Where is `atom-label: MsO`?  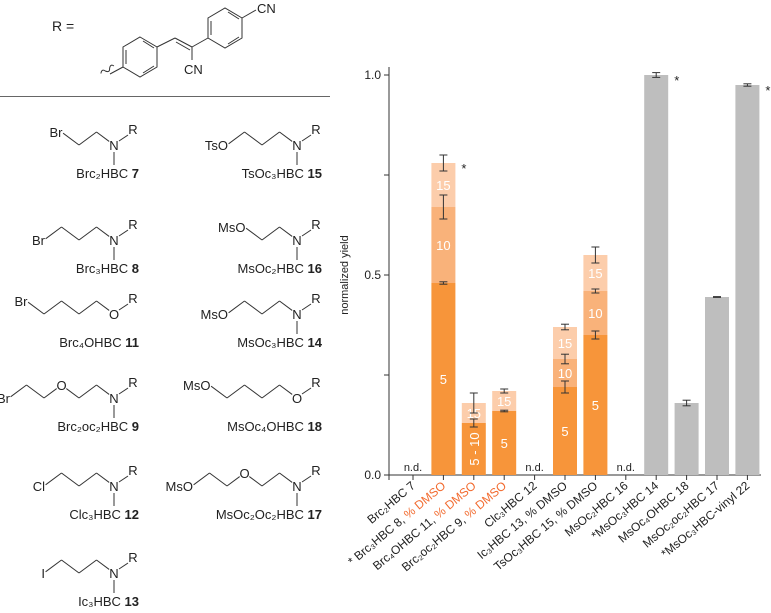
atom-label: MsO is located at coordinates (179, 486).